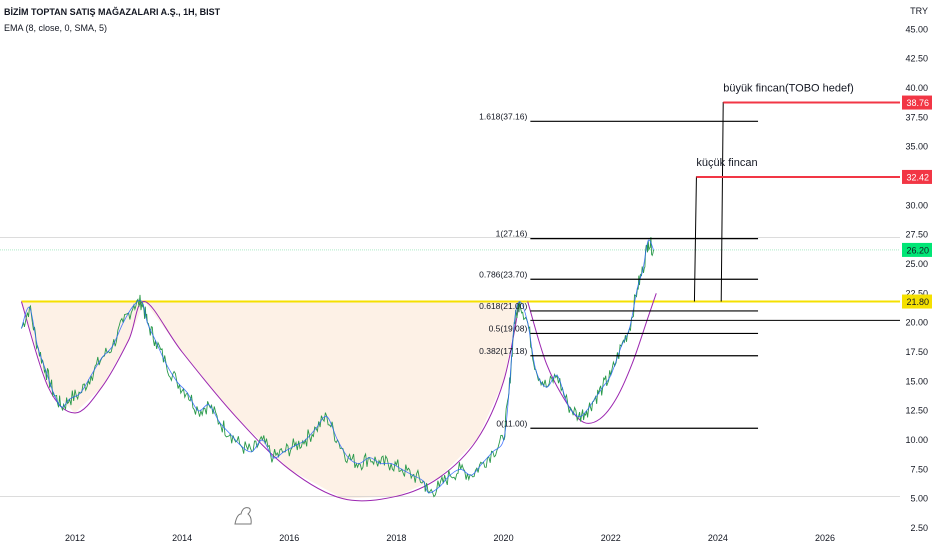 The image size is (932, 550). Describe the element at coordinates (916, 381) in the screenshot. I see `y-tick-5: 15.00` at that location.